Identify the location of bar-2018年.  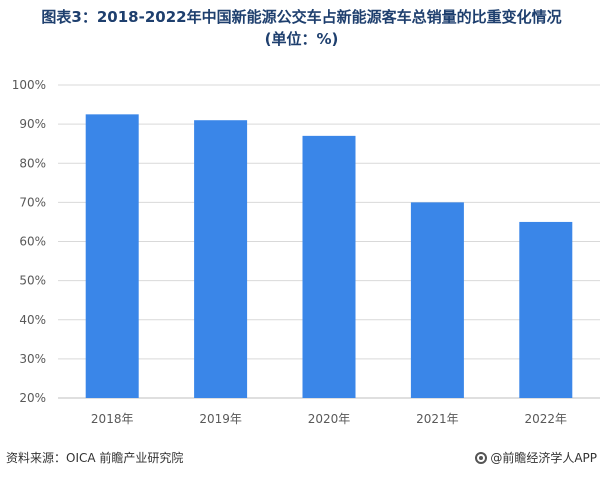
(112, 256).